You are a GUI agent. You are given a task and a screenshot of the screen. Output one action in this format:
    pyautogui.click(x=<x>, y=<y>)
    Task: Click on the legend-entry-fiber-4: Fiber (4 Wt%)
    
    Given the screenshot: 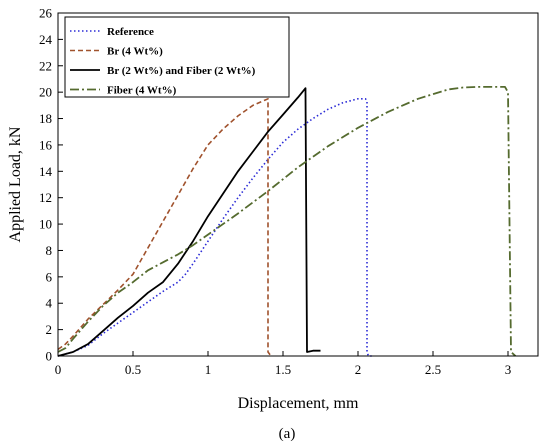 What is the action you would take?
    pyautogui.click(x=123, y=91)
    